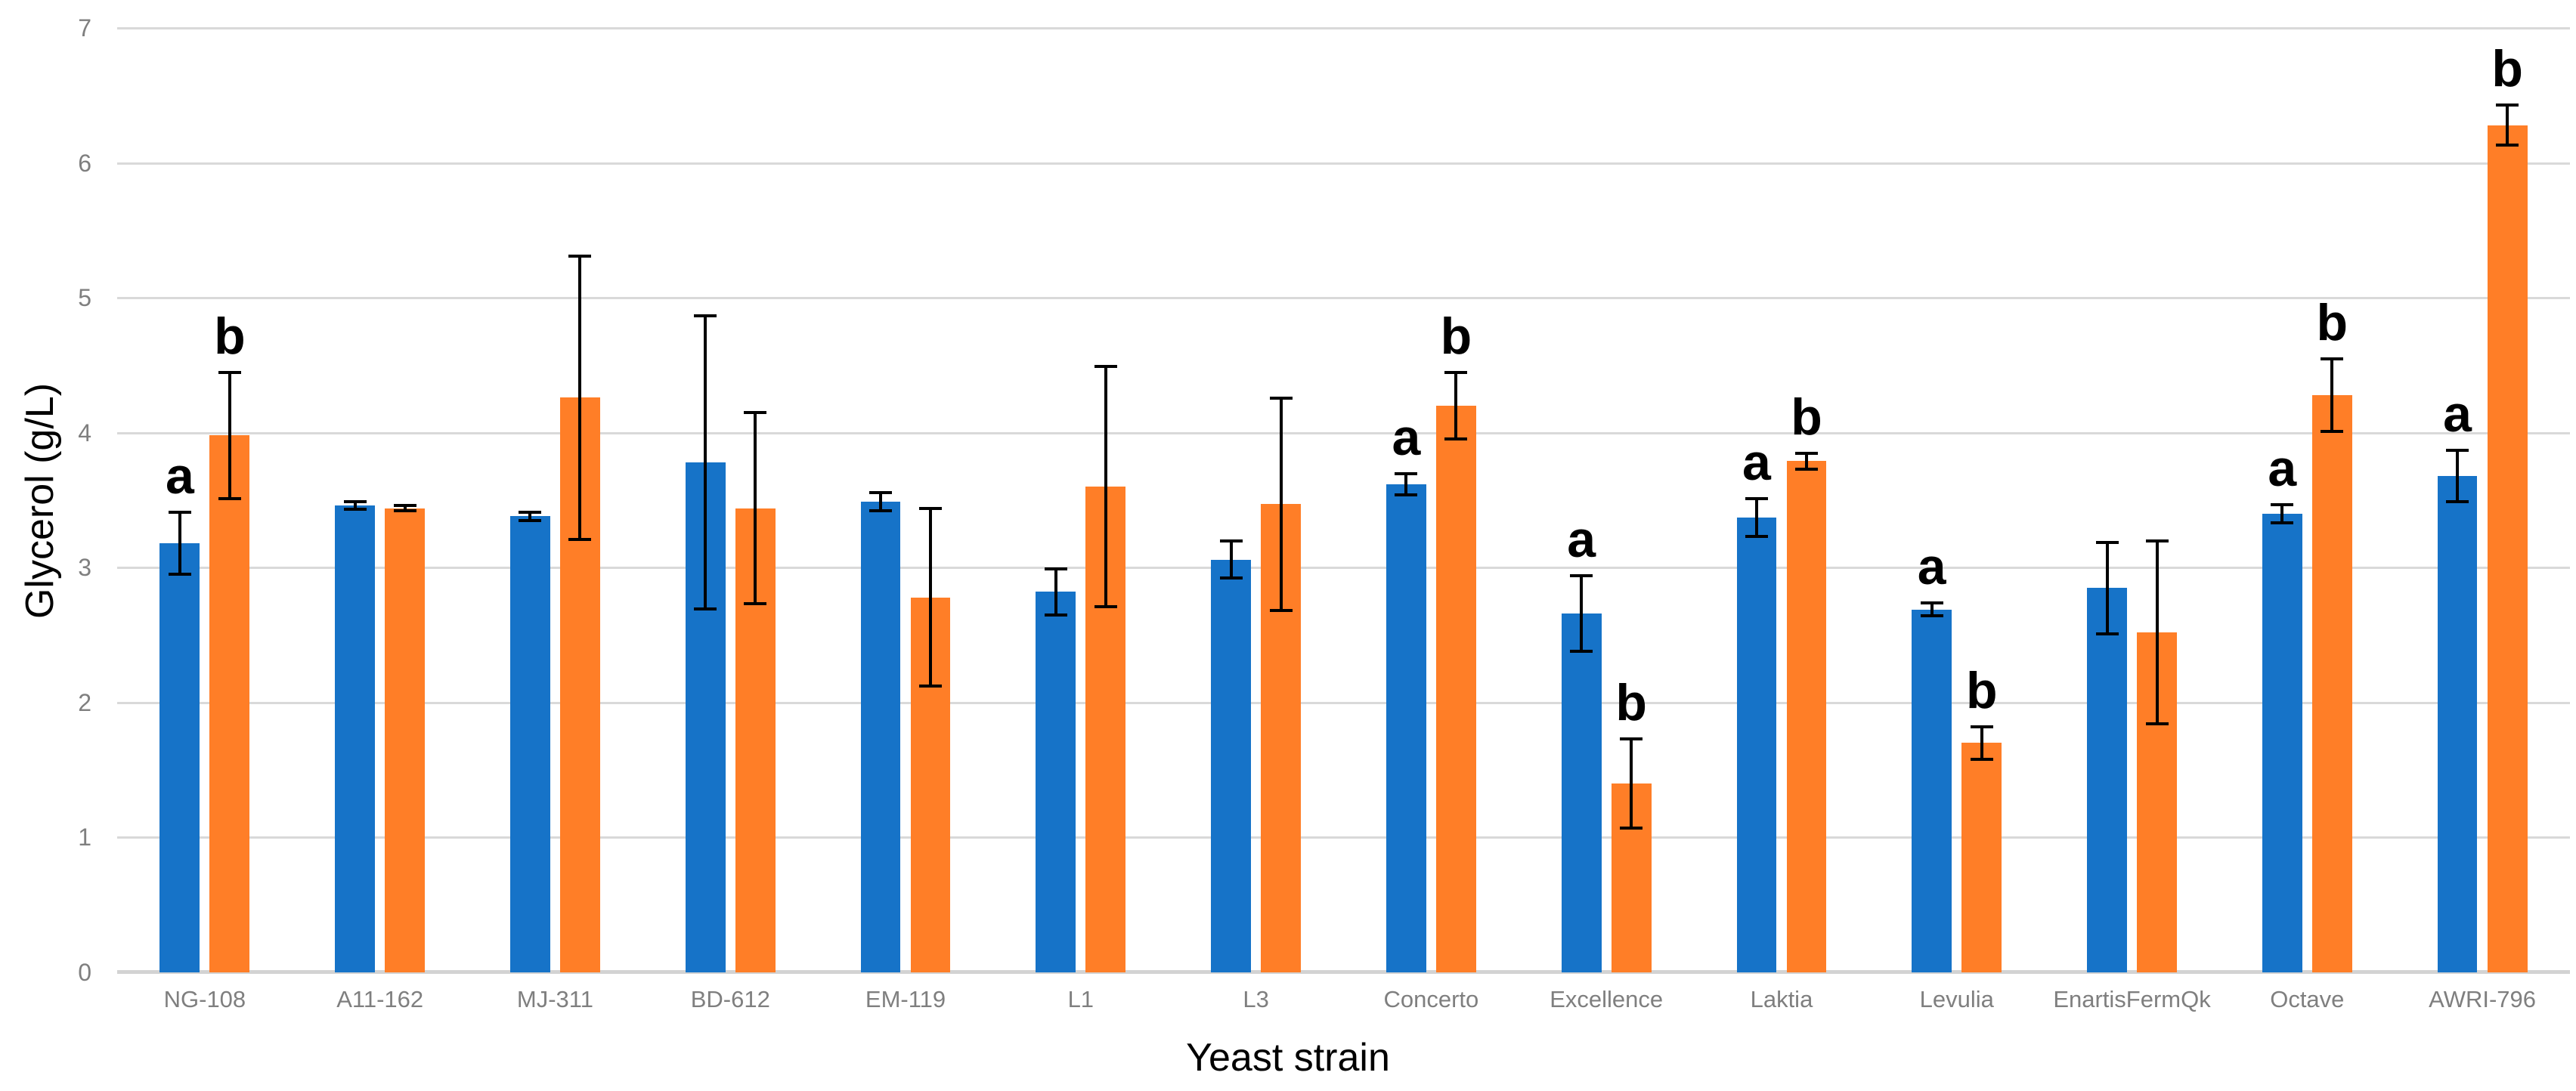  What do you see at coordinates (1431, 999) in the screenshot?
I see `x-tick-label: Concerto` at bounding box center [1431, 999].